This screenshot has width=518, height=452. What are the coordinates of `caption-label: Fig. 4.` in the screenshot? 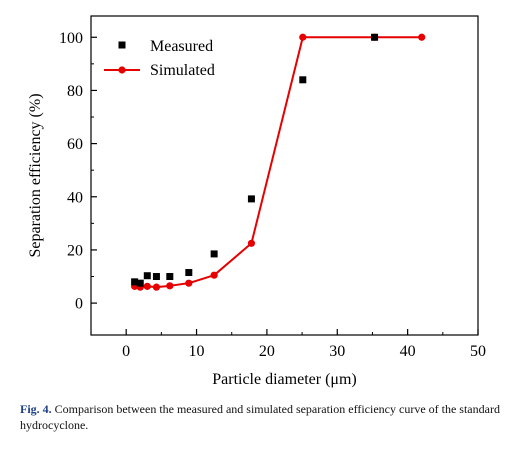 It's located at (36, 409).